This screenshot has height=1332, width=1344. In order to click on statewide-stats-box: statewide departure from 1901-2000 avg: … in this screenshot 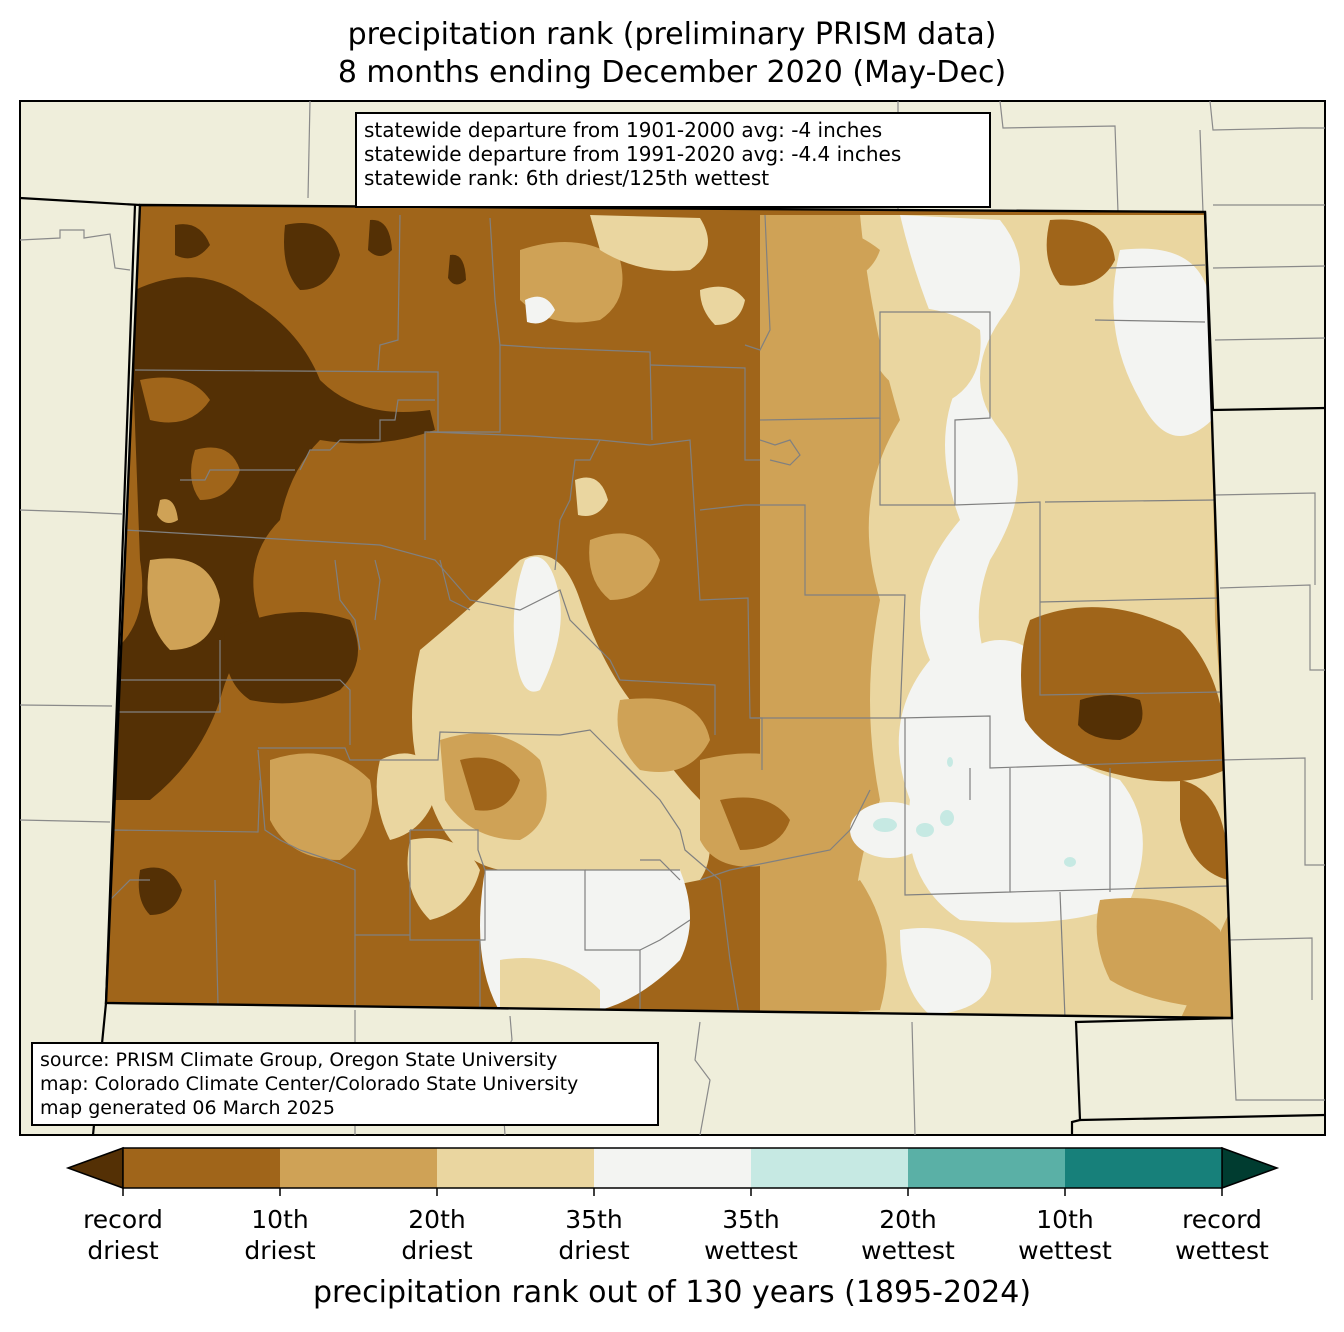, I will do `click(673, 160)`.